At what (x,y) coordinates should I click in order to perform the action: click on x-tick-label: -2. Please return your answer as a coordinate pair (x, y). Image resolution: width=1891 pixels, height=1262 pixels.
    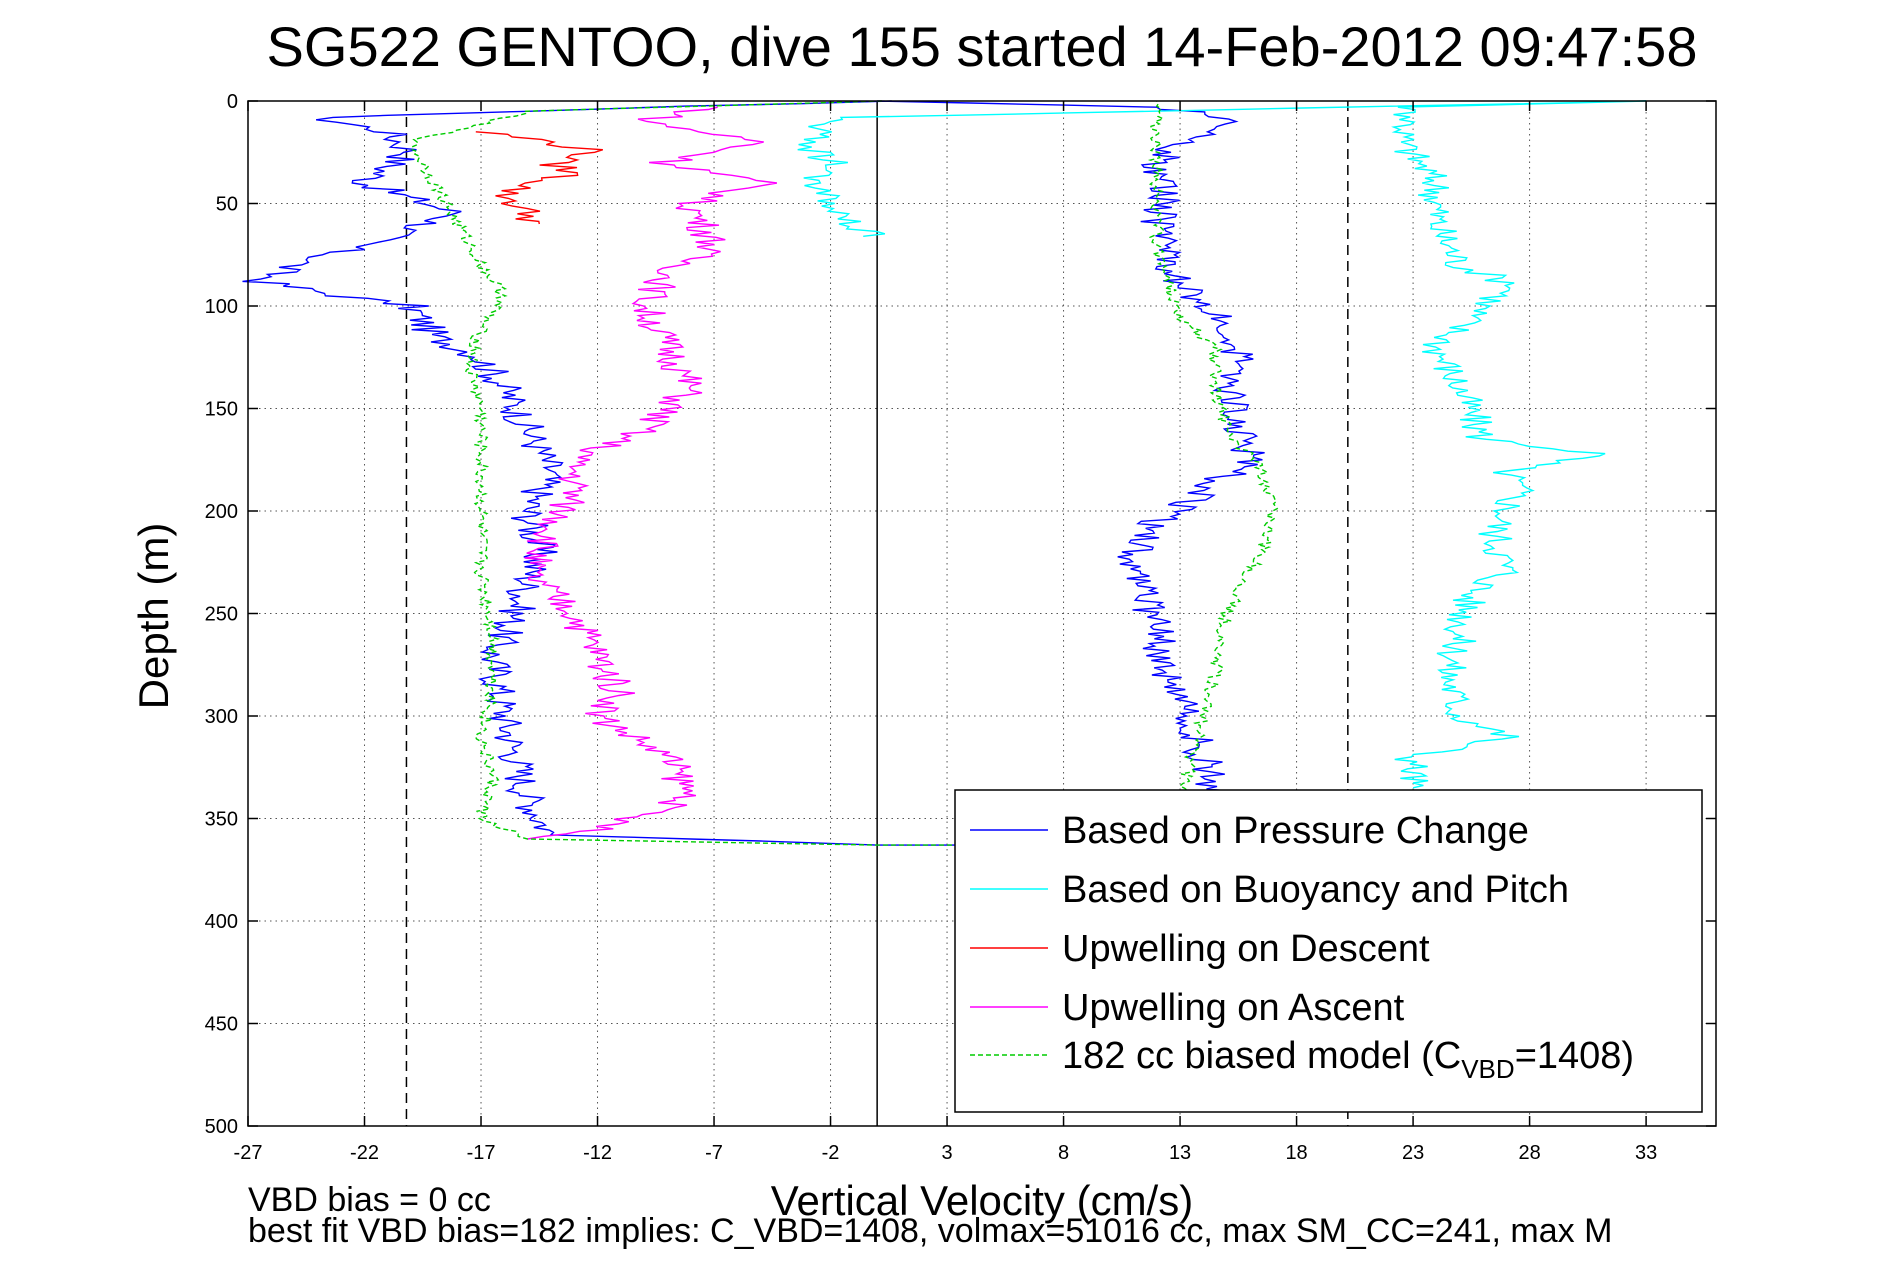
    Looking at the image, I should click on (831, 1153).